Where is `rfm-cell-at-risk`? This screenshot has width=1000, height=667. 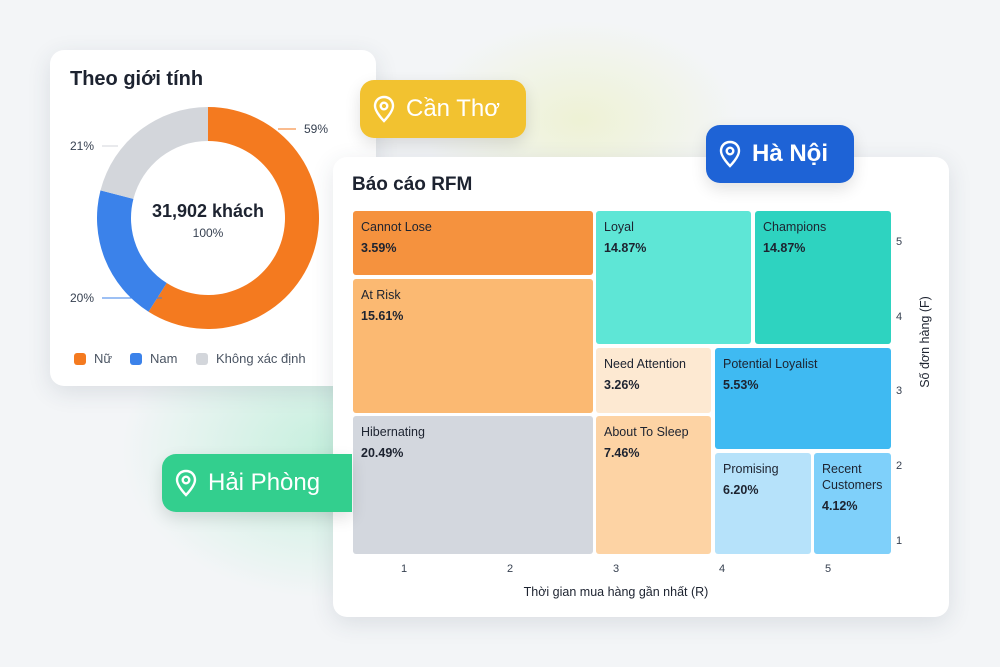
rfm-cell-at-risk is located at coordinates (473, 346).